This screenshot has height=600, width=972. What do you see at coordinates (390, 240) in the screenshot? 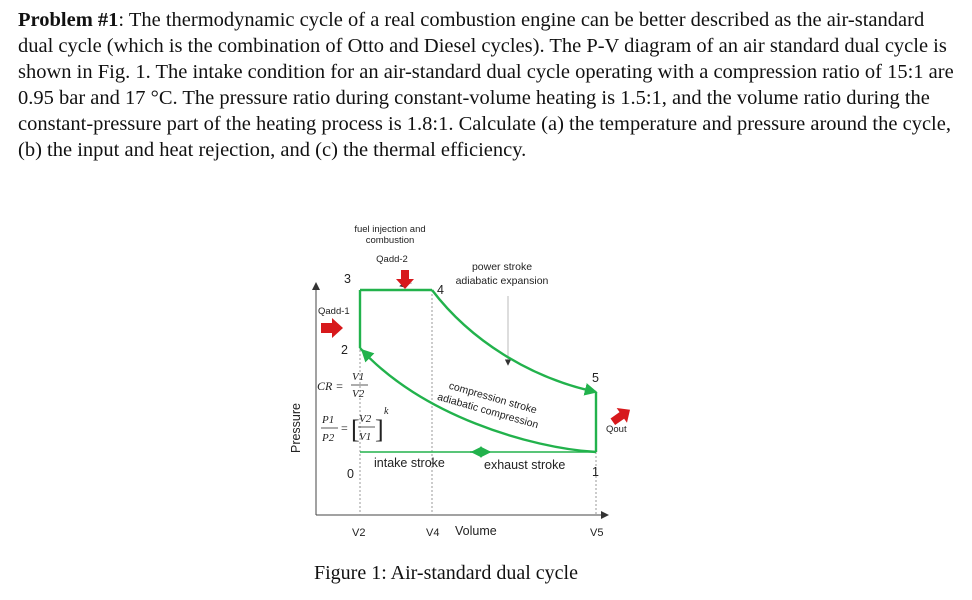
I see `fuel-label-line2: combustion` at bounding box center [390, 240].